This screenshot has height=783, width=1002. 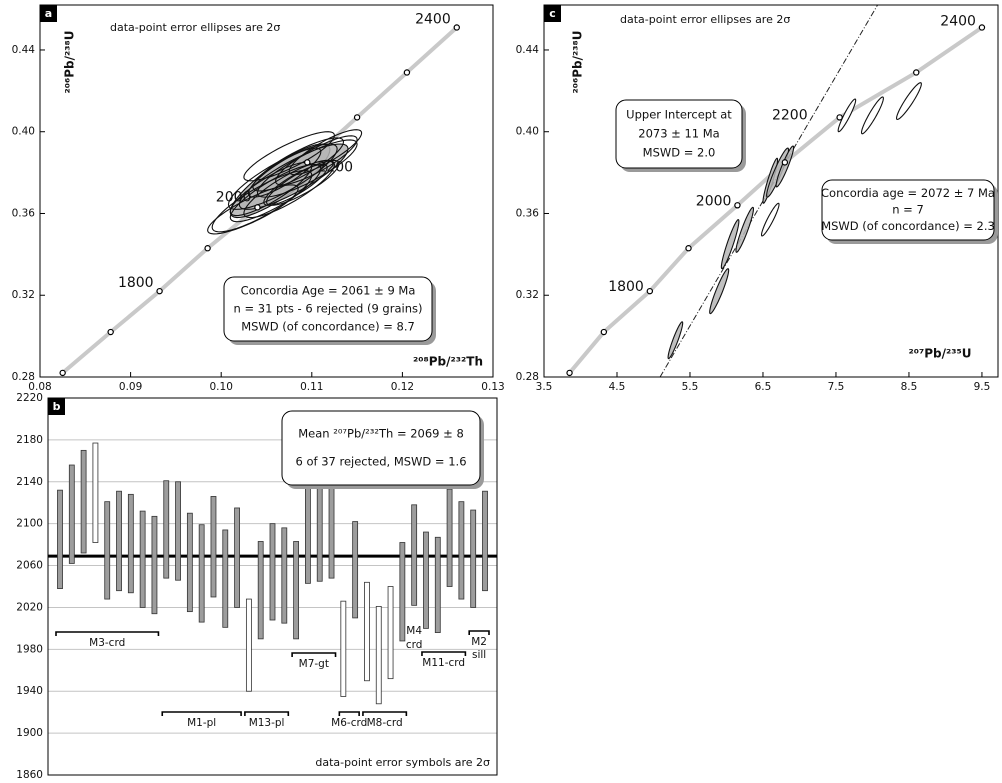 What do you see at coordinates (328, 291) in the screenshot?
I see `box-text: Concordia Age = 2061 ± 9 Ma` at bounding box center [328, 291].